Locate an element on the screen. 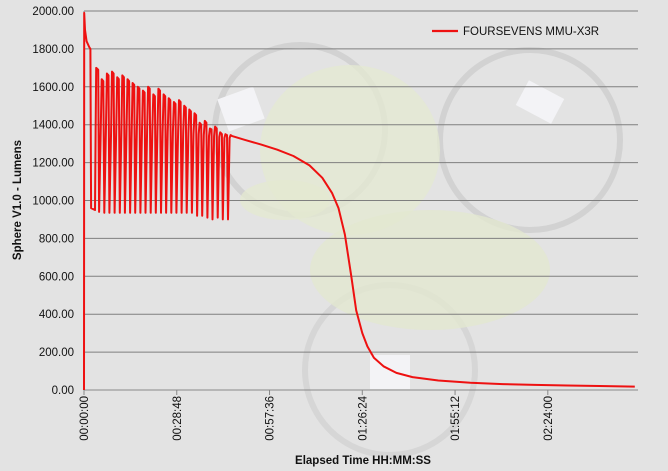 This screenshot has width=668, height=471. y-tick-label: 1400.00 is located at coordinates (53, 126).